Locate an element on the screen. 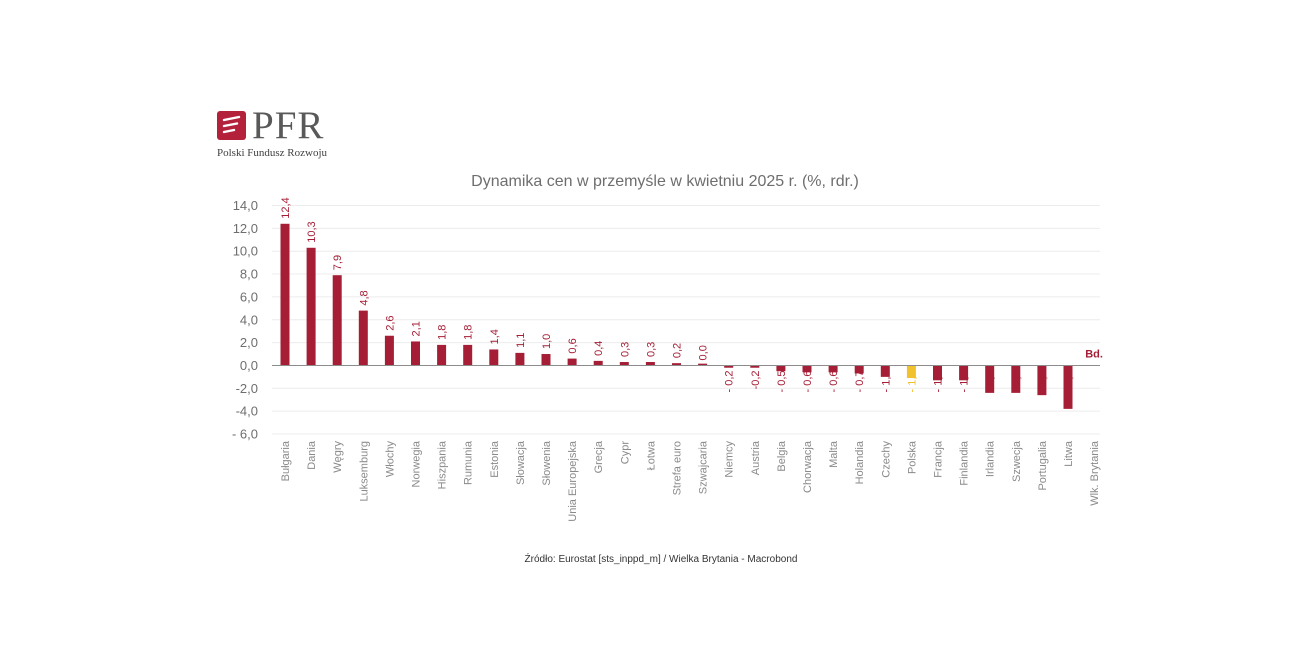 The image size is (1294, 646). x-tick-label: Szwecja is located at coordinates (1017, 461).